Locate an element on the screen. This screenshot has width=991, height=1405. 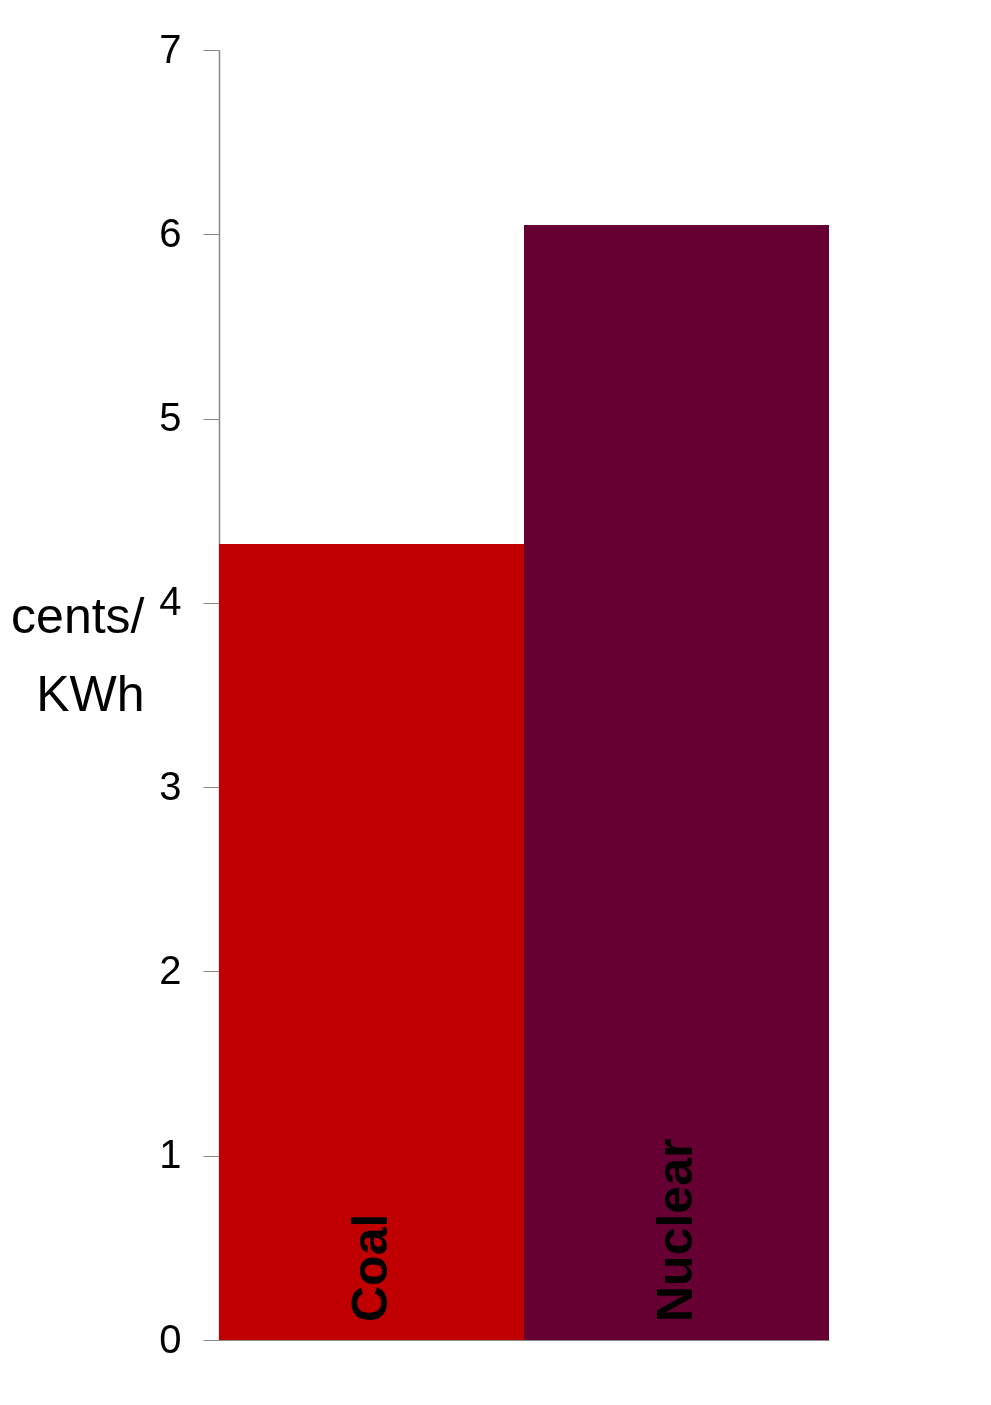
y-tick-label: 5 is located at coordinates (170, 417).